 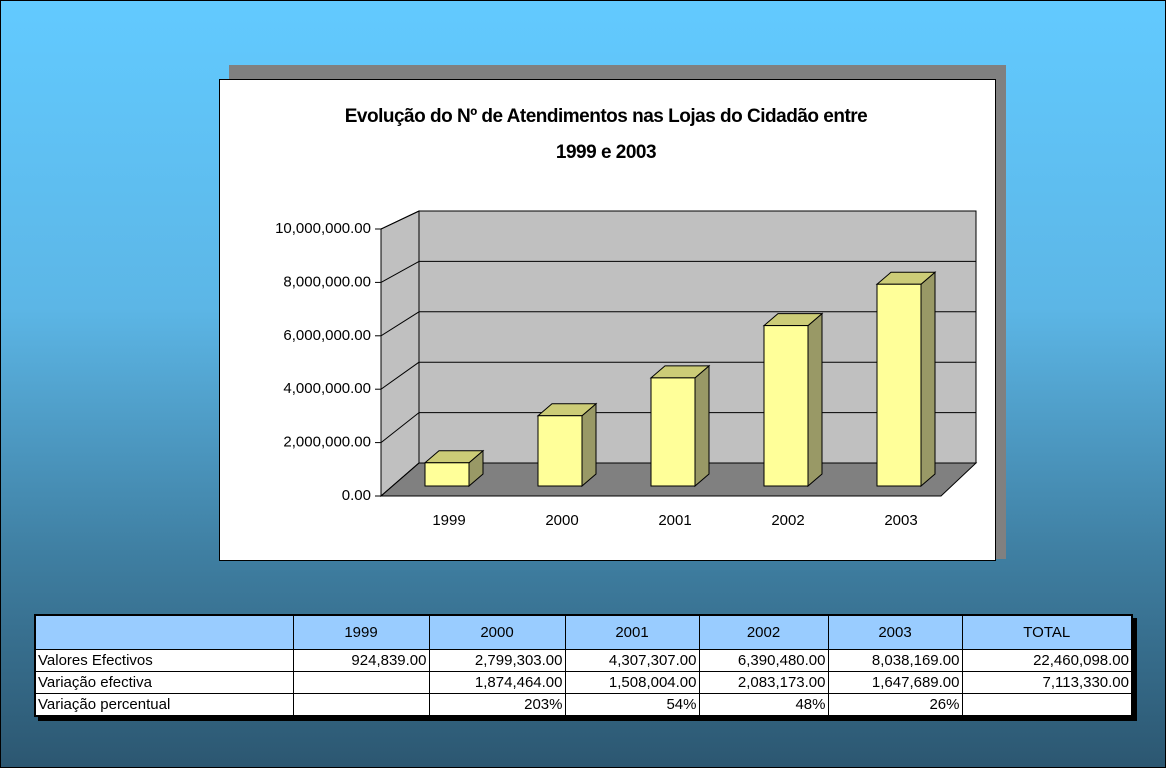 What do you see at coordinates (356, 495) in the screenshot?
I see `y-tick-label: 0.00` at bounding box center [356, 495].